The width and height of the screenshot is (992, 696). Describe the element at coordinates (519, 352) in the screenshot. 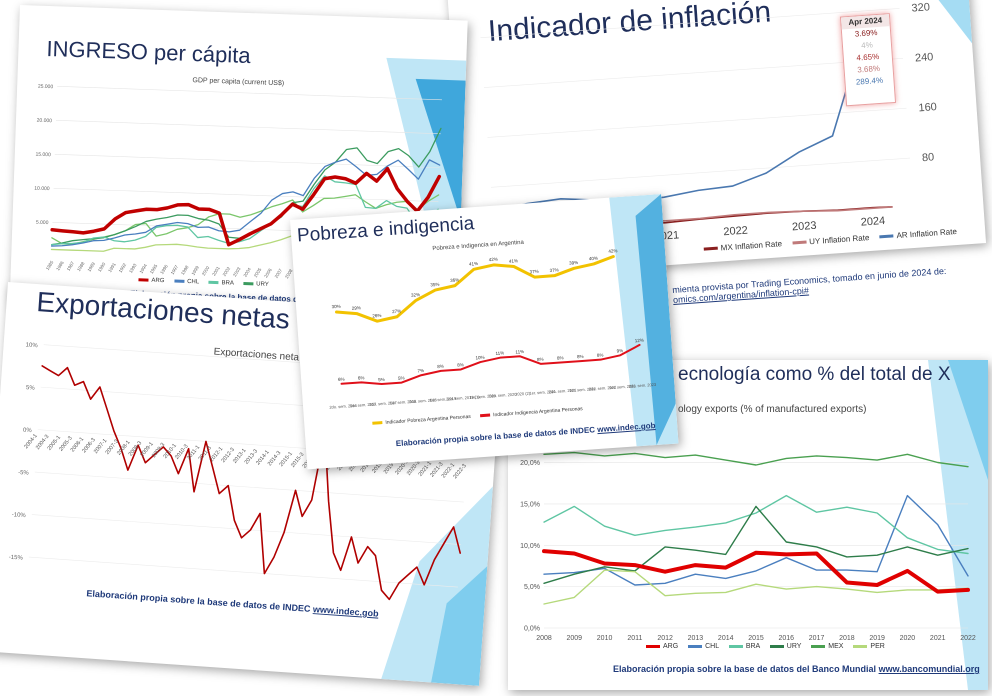

I see `data-label: 11%` at that location.